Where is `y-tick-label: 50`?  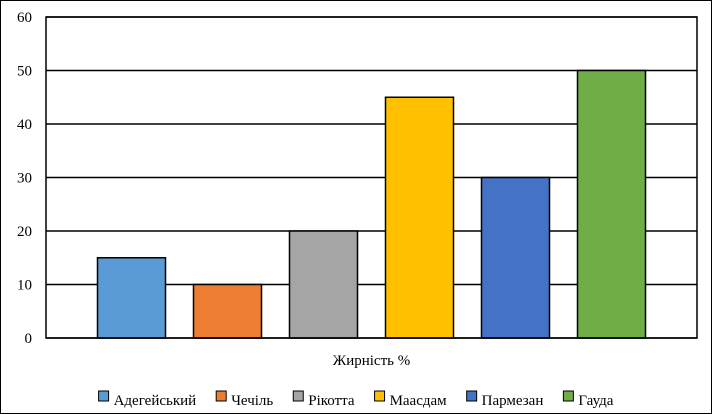
y-tick-label: 50 is located at coordinates (24, 72).